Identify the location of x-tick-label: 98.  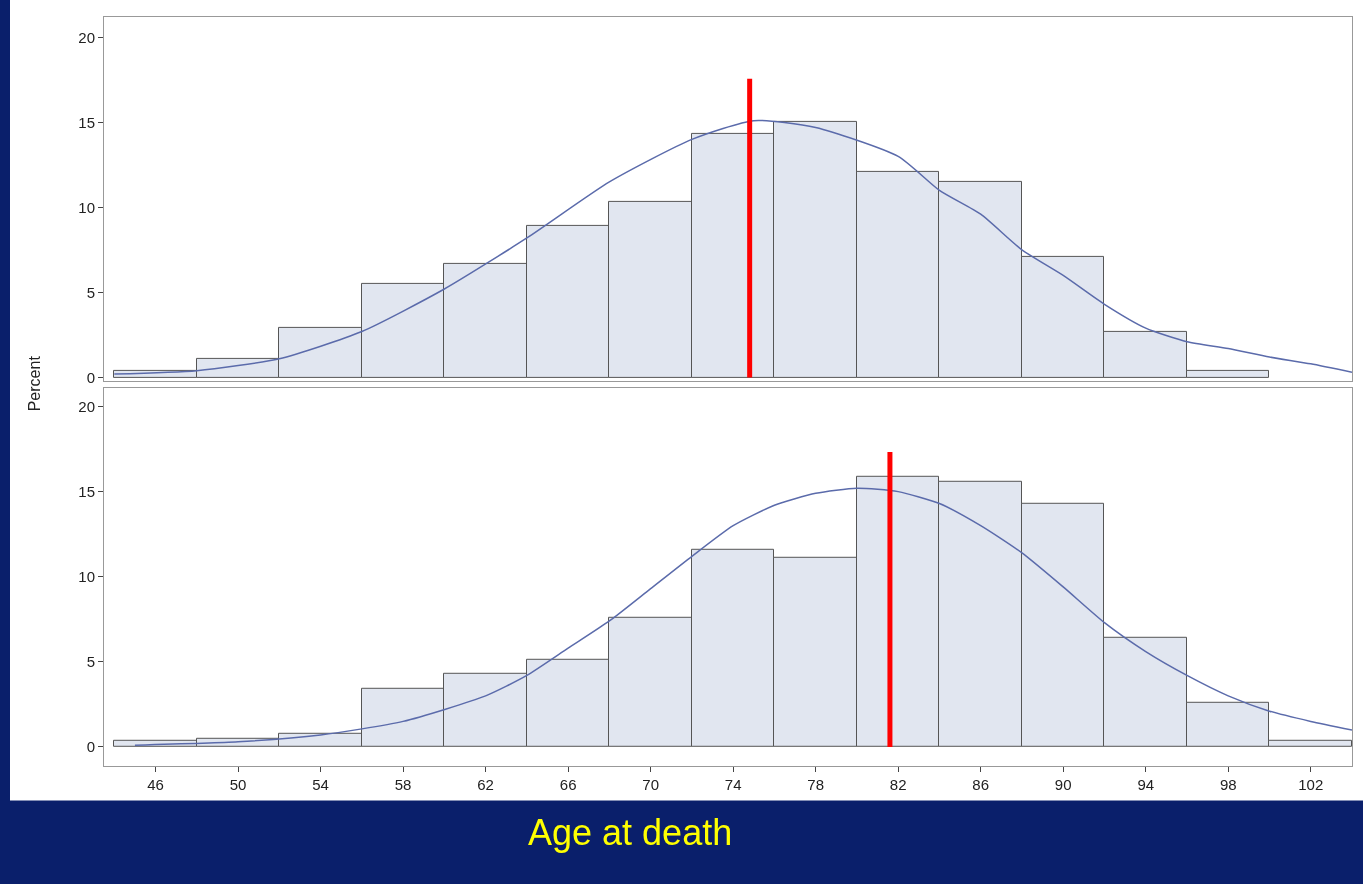
(1228, 784).